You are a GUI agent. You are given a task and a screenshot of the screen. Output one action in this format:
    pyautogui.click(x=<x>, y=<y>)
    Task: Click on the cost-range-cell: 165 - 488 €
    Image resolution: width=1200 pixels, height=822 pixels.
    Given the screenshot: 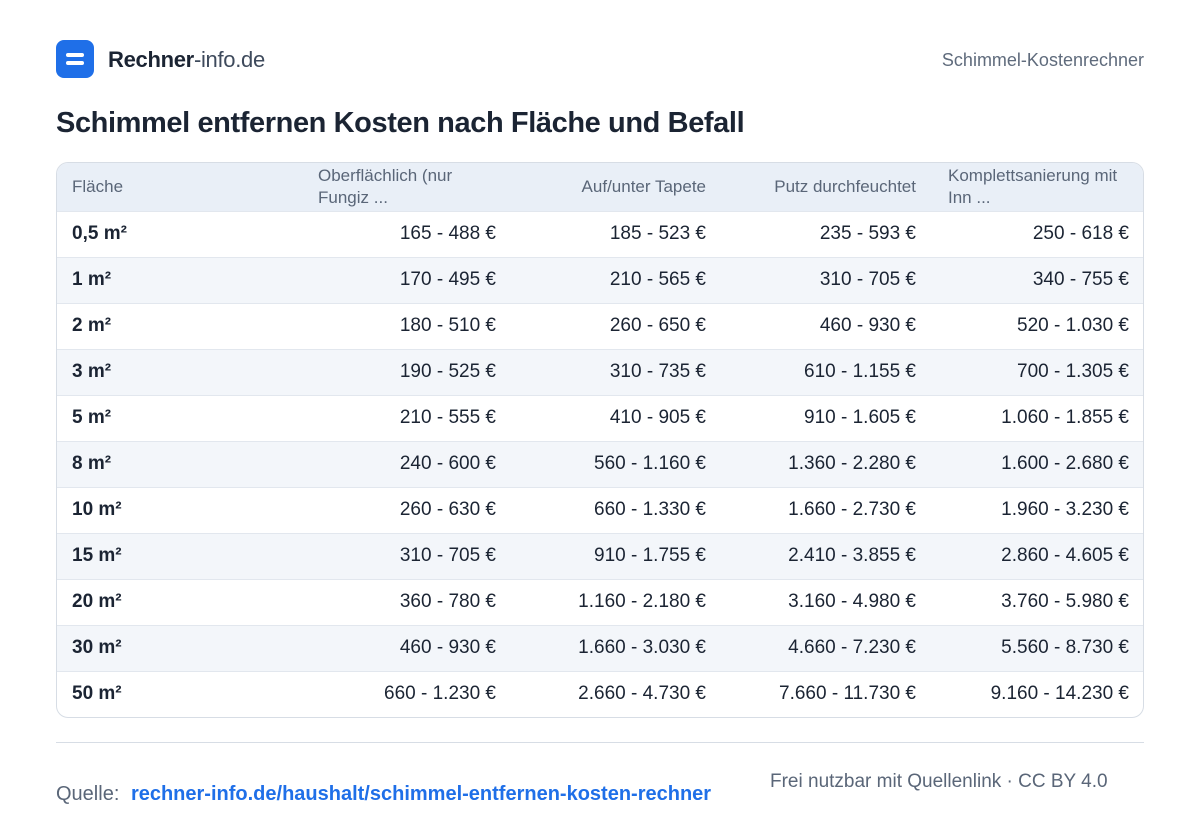 What is the action you would take?
    pyautogui.click(x=407, y=233)
    